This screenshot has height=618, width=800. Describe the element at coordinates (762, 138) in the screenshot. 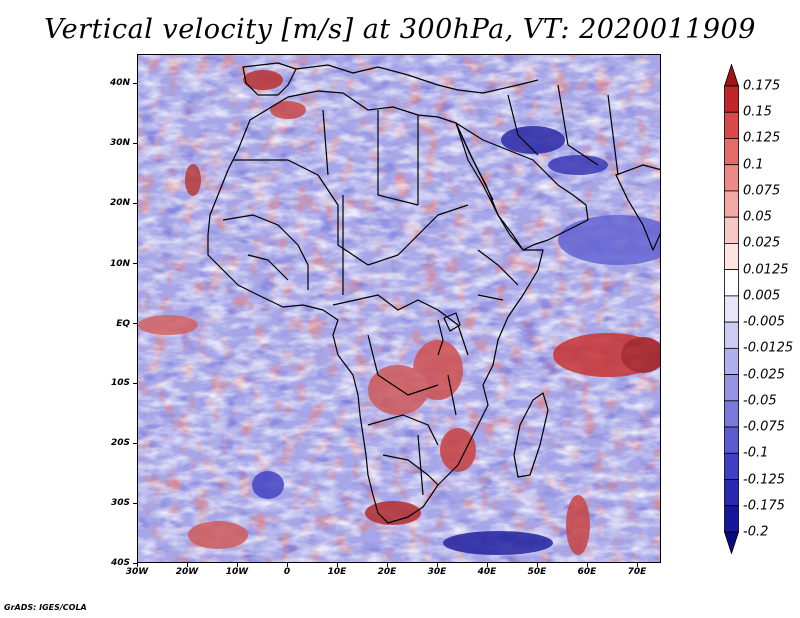

I see `colorbar-level-label: 0.125` at that location.